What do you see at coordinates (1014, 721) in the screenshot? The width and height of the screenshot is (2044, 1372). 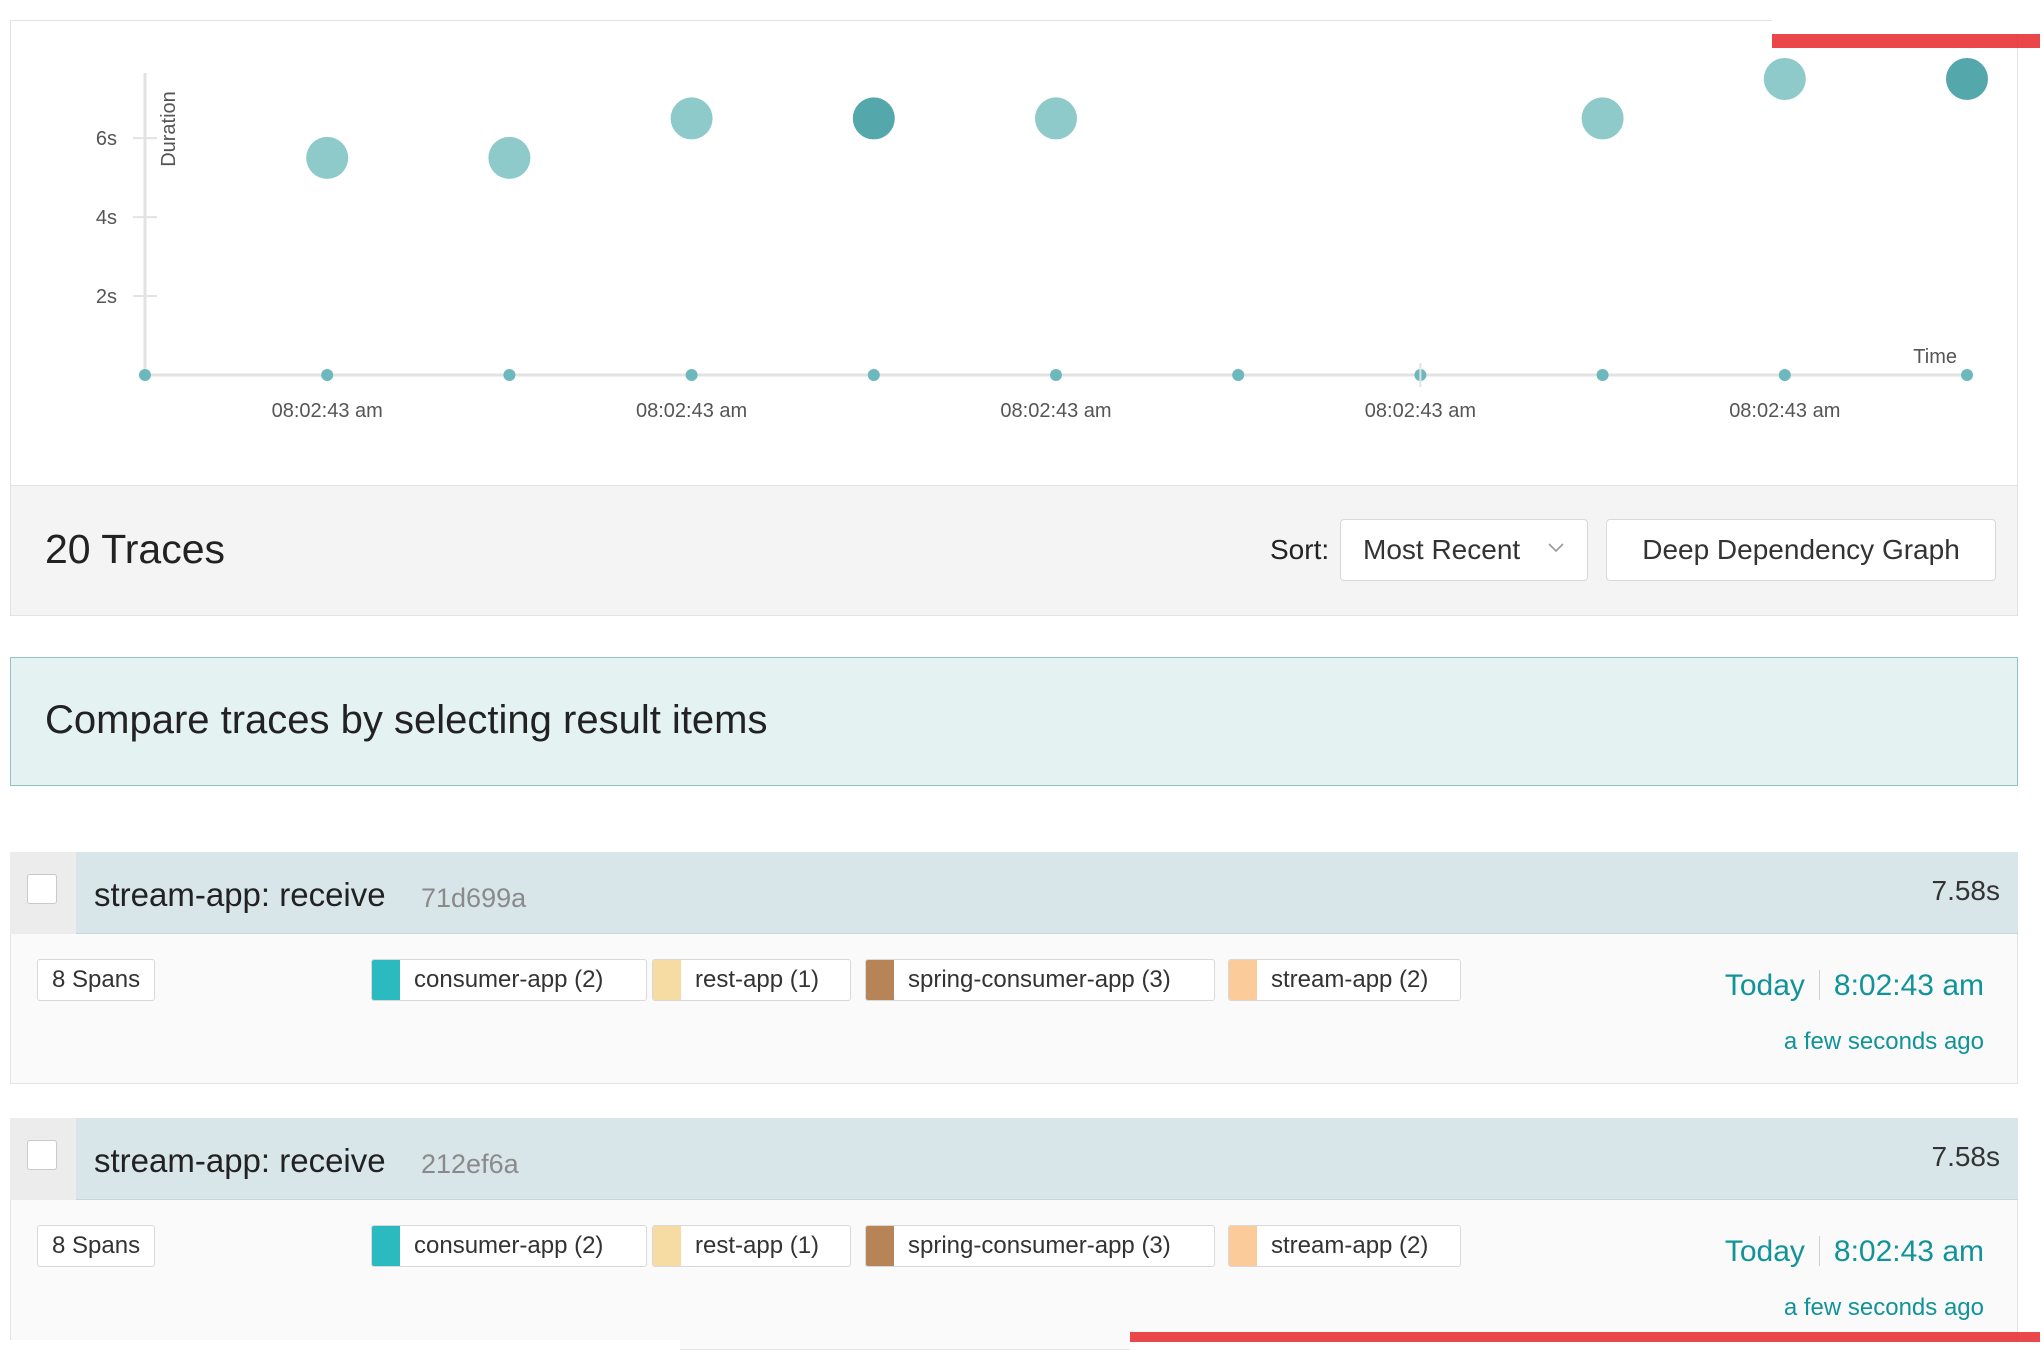 I see `compare-traces-banner: Compare traces by selecting result items` at bounding box center [1014, 721].